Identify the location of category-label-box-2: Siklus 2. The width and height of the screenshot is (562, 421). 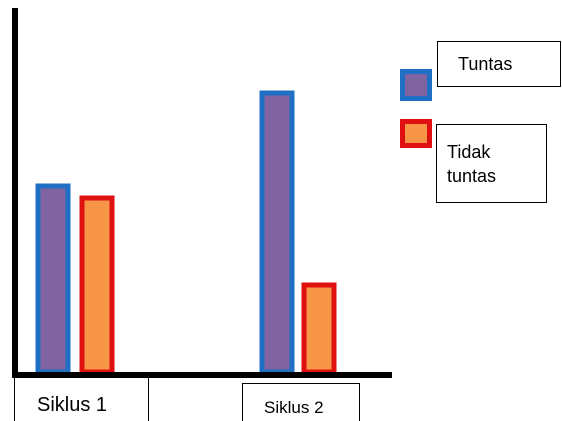
(301, 402).